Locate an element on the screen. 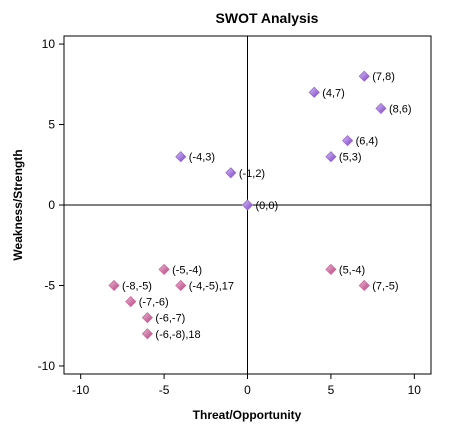 This screenshot has width=472, height=442. point-label: (-6,-8),18 is located at coordinates (177, 335).